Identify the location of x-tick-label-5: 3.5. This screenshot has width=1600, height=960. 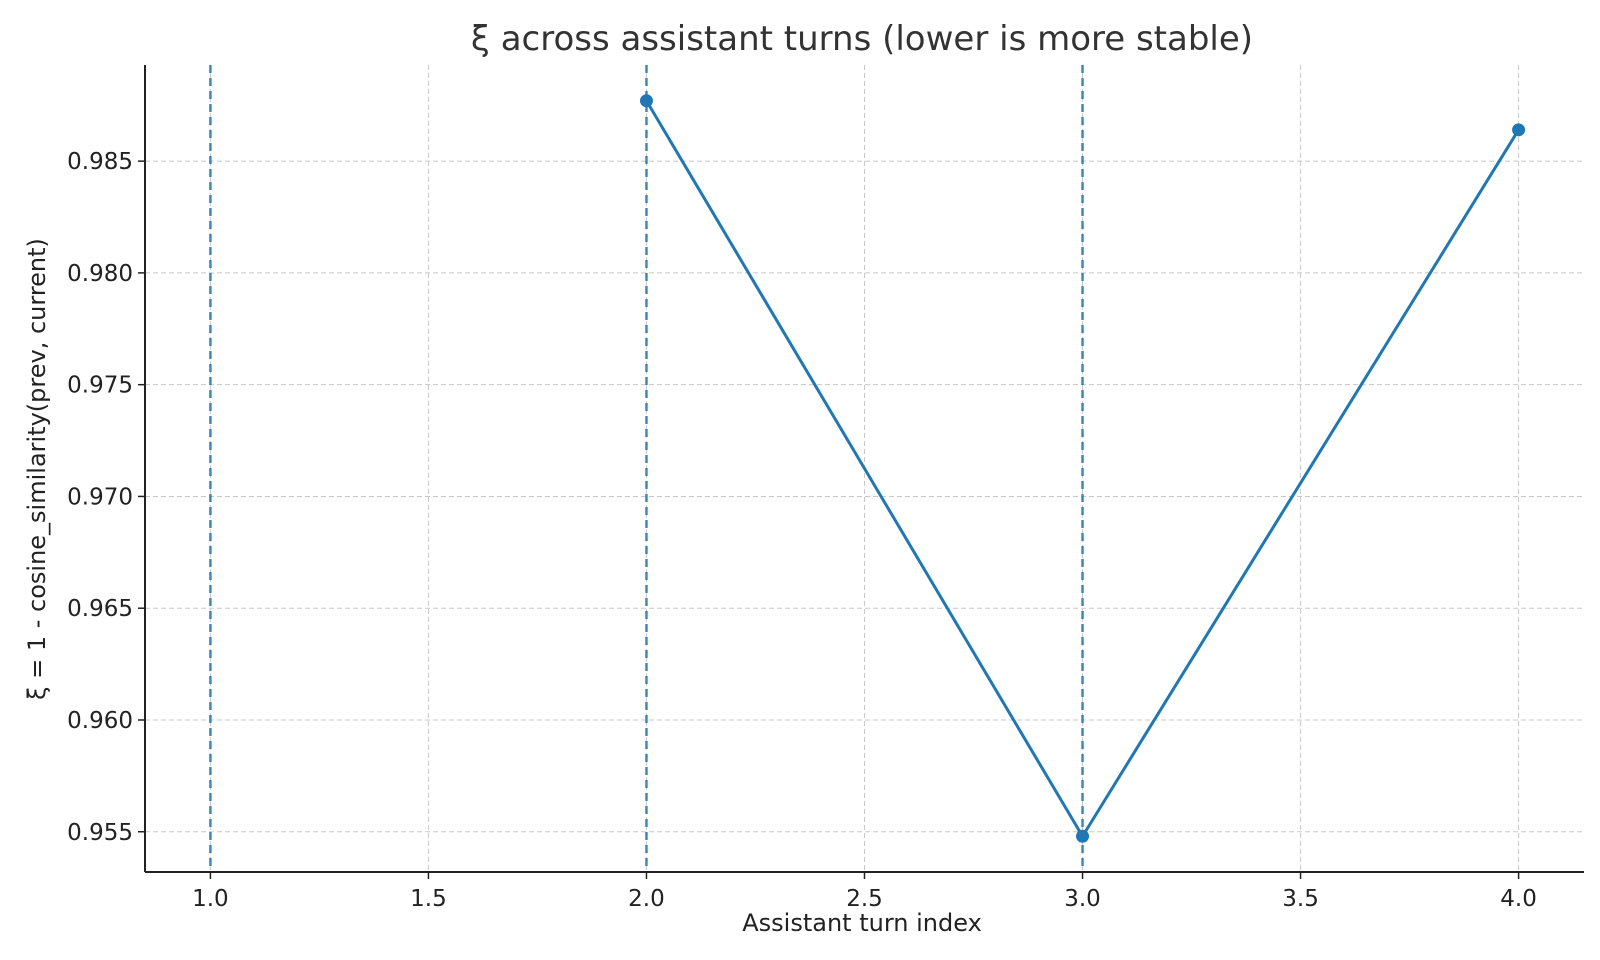
(1300, 899).